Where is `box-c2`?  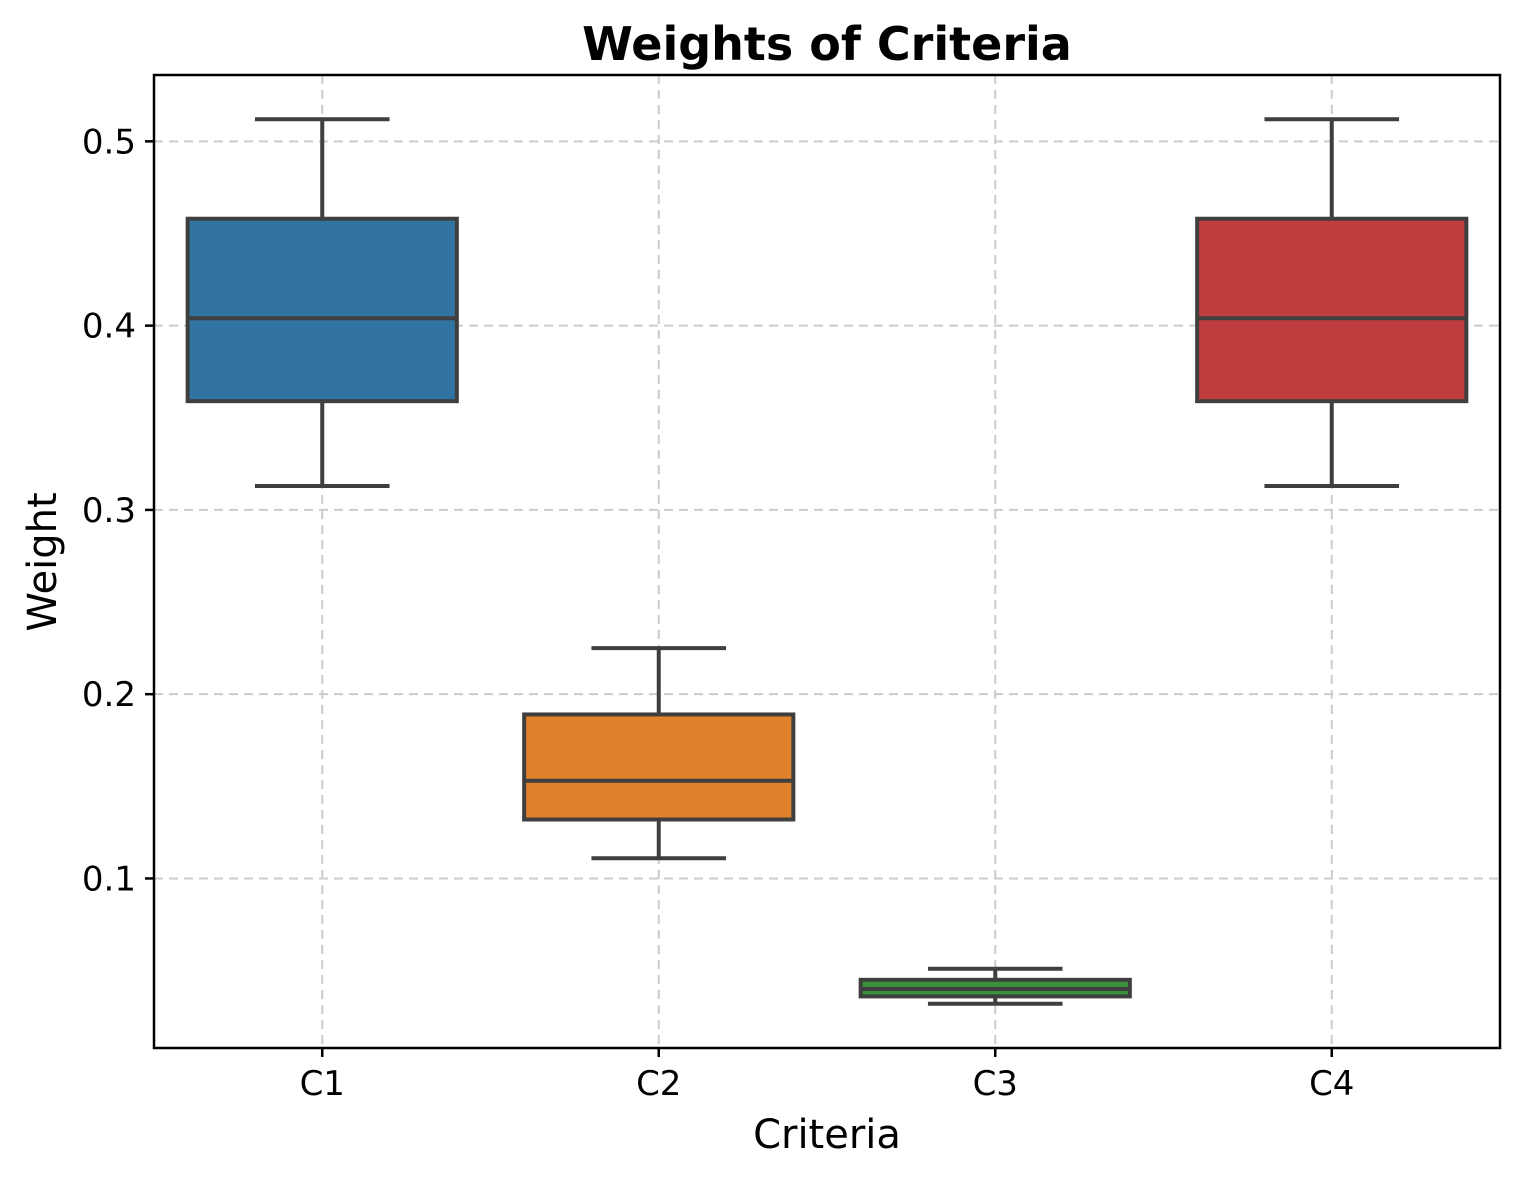
box-c2 is located at coordinates (659, 753).